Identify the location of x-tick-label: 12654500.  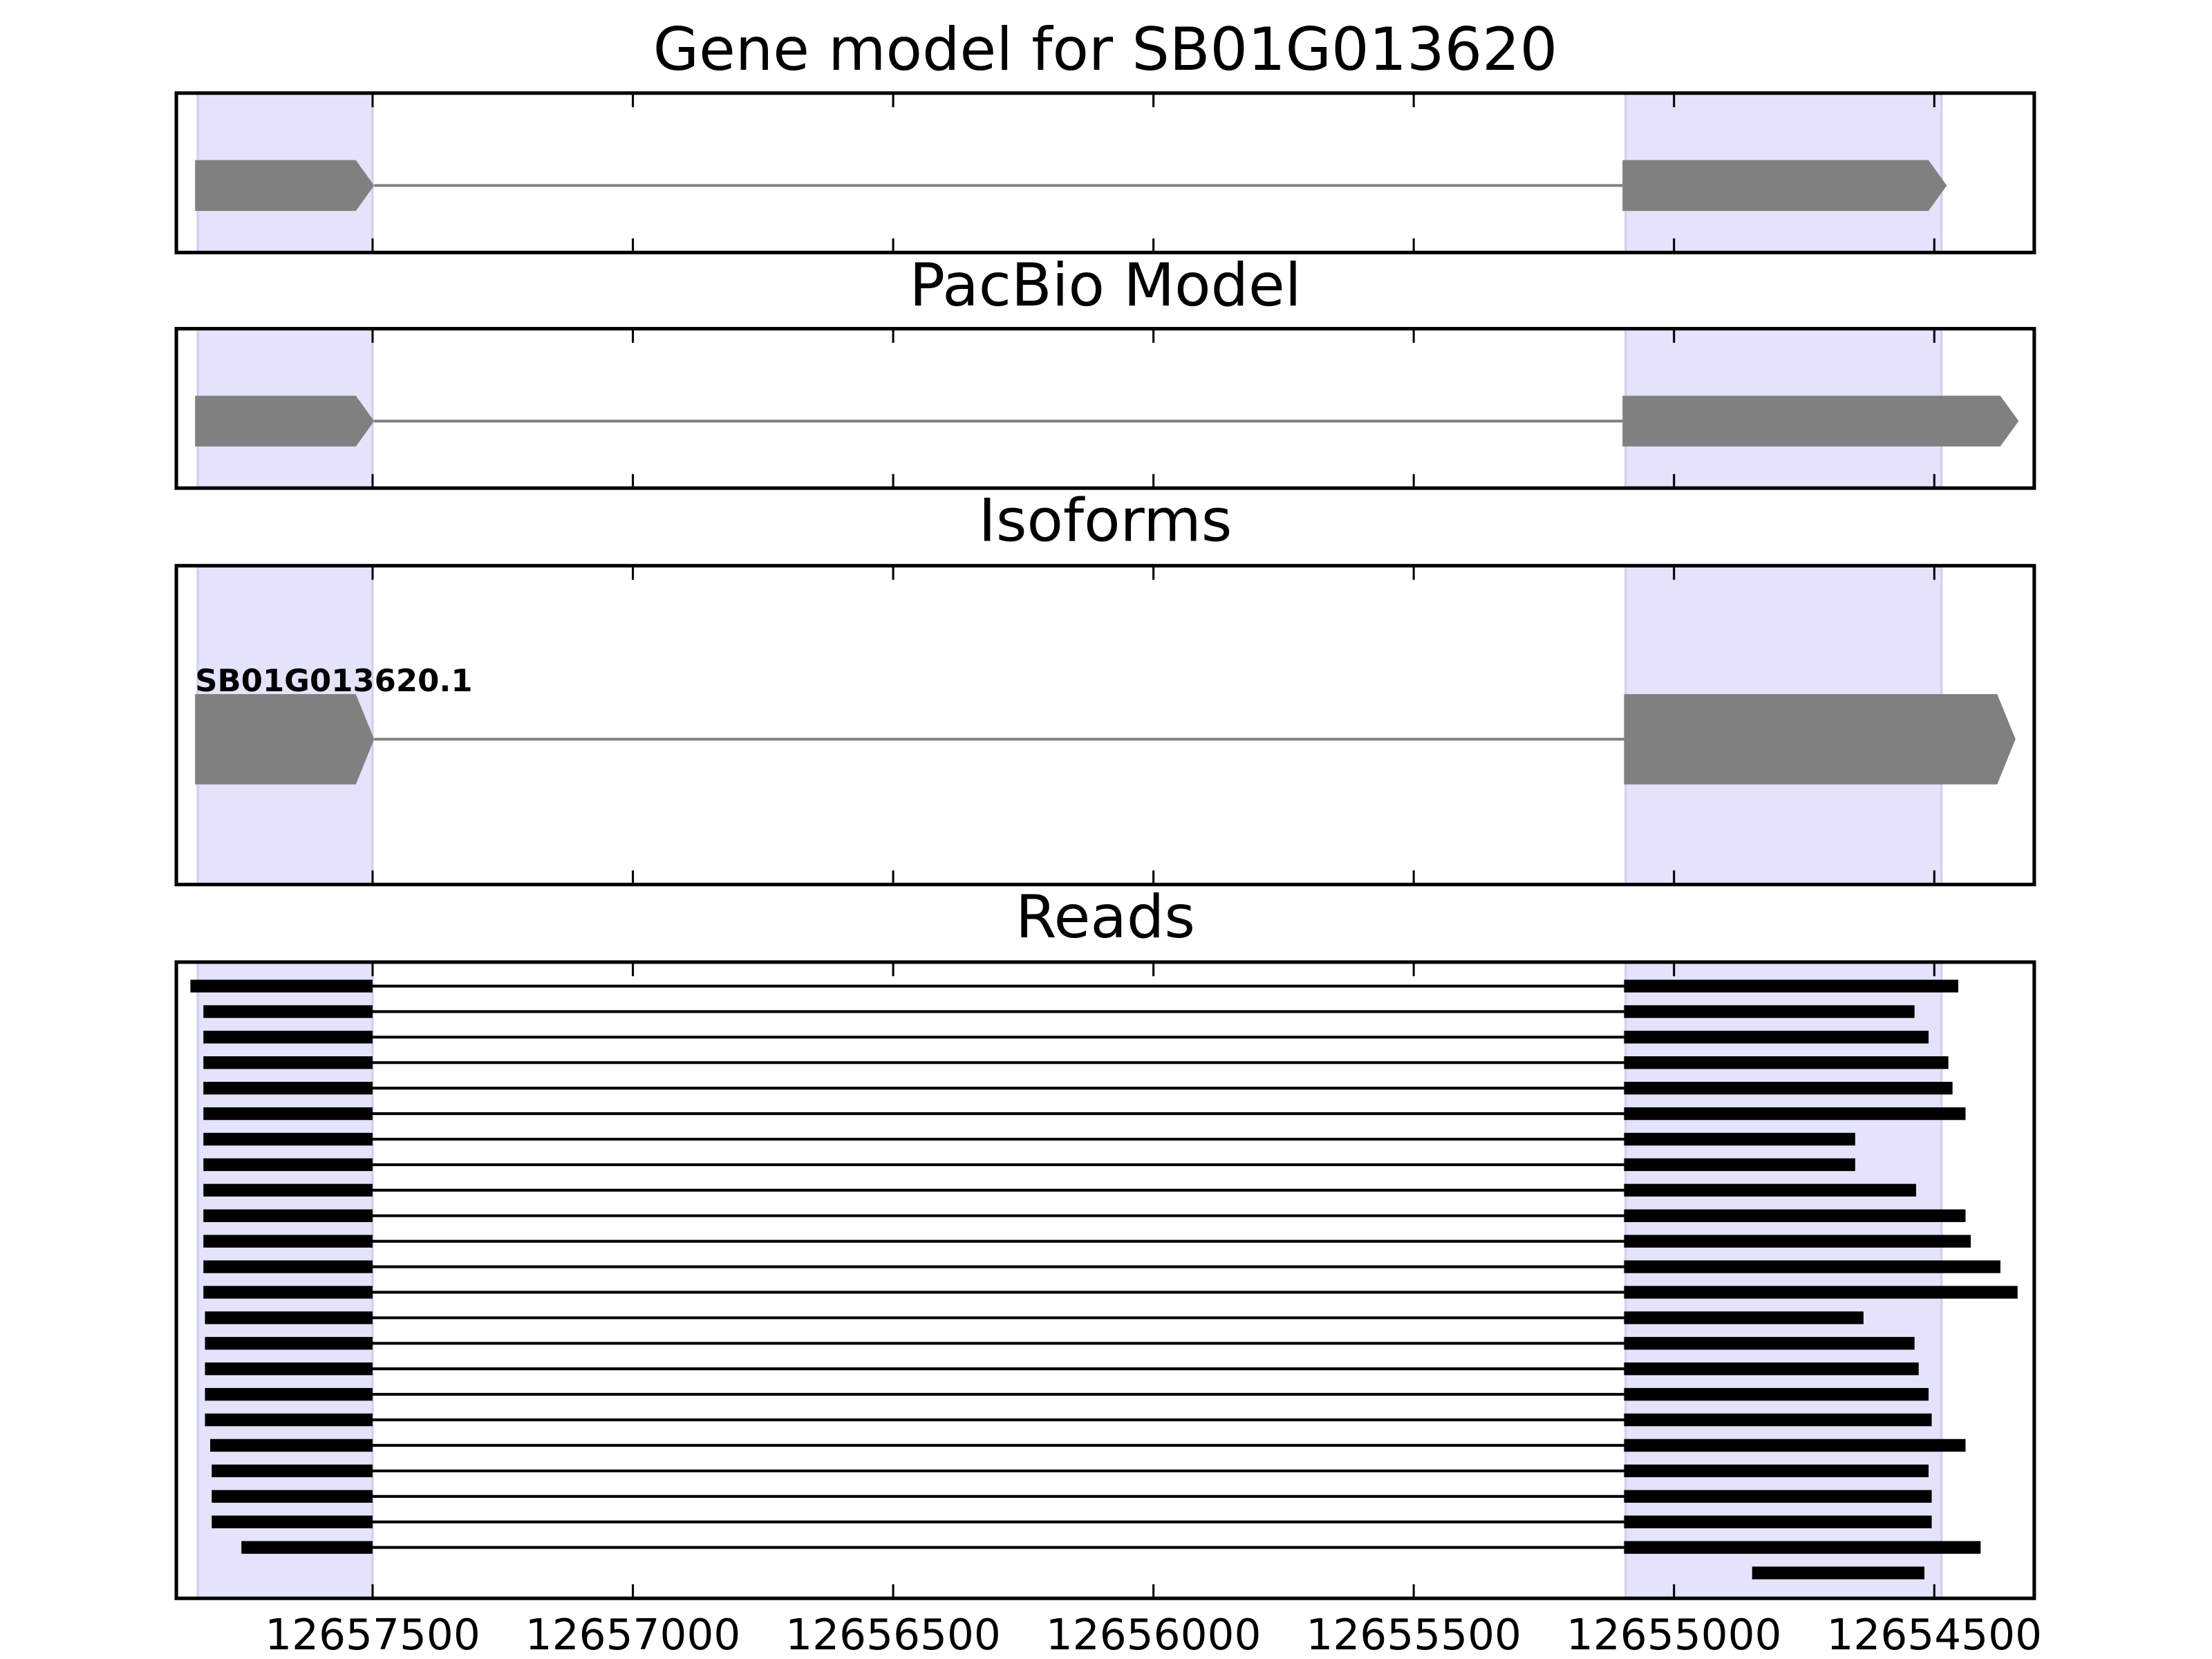
(1934, 1635).